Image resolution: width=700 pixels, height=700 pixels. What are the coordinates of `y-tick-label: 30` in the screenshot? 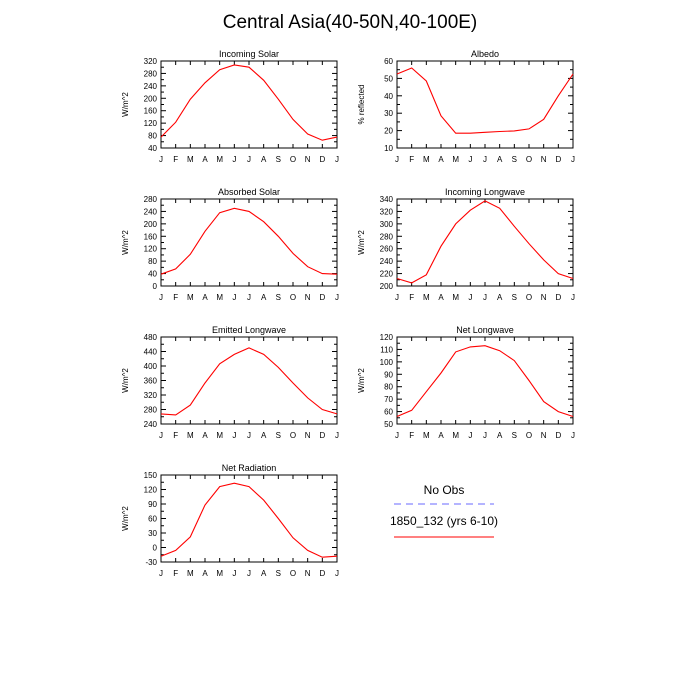 It's located at (152, 533).